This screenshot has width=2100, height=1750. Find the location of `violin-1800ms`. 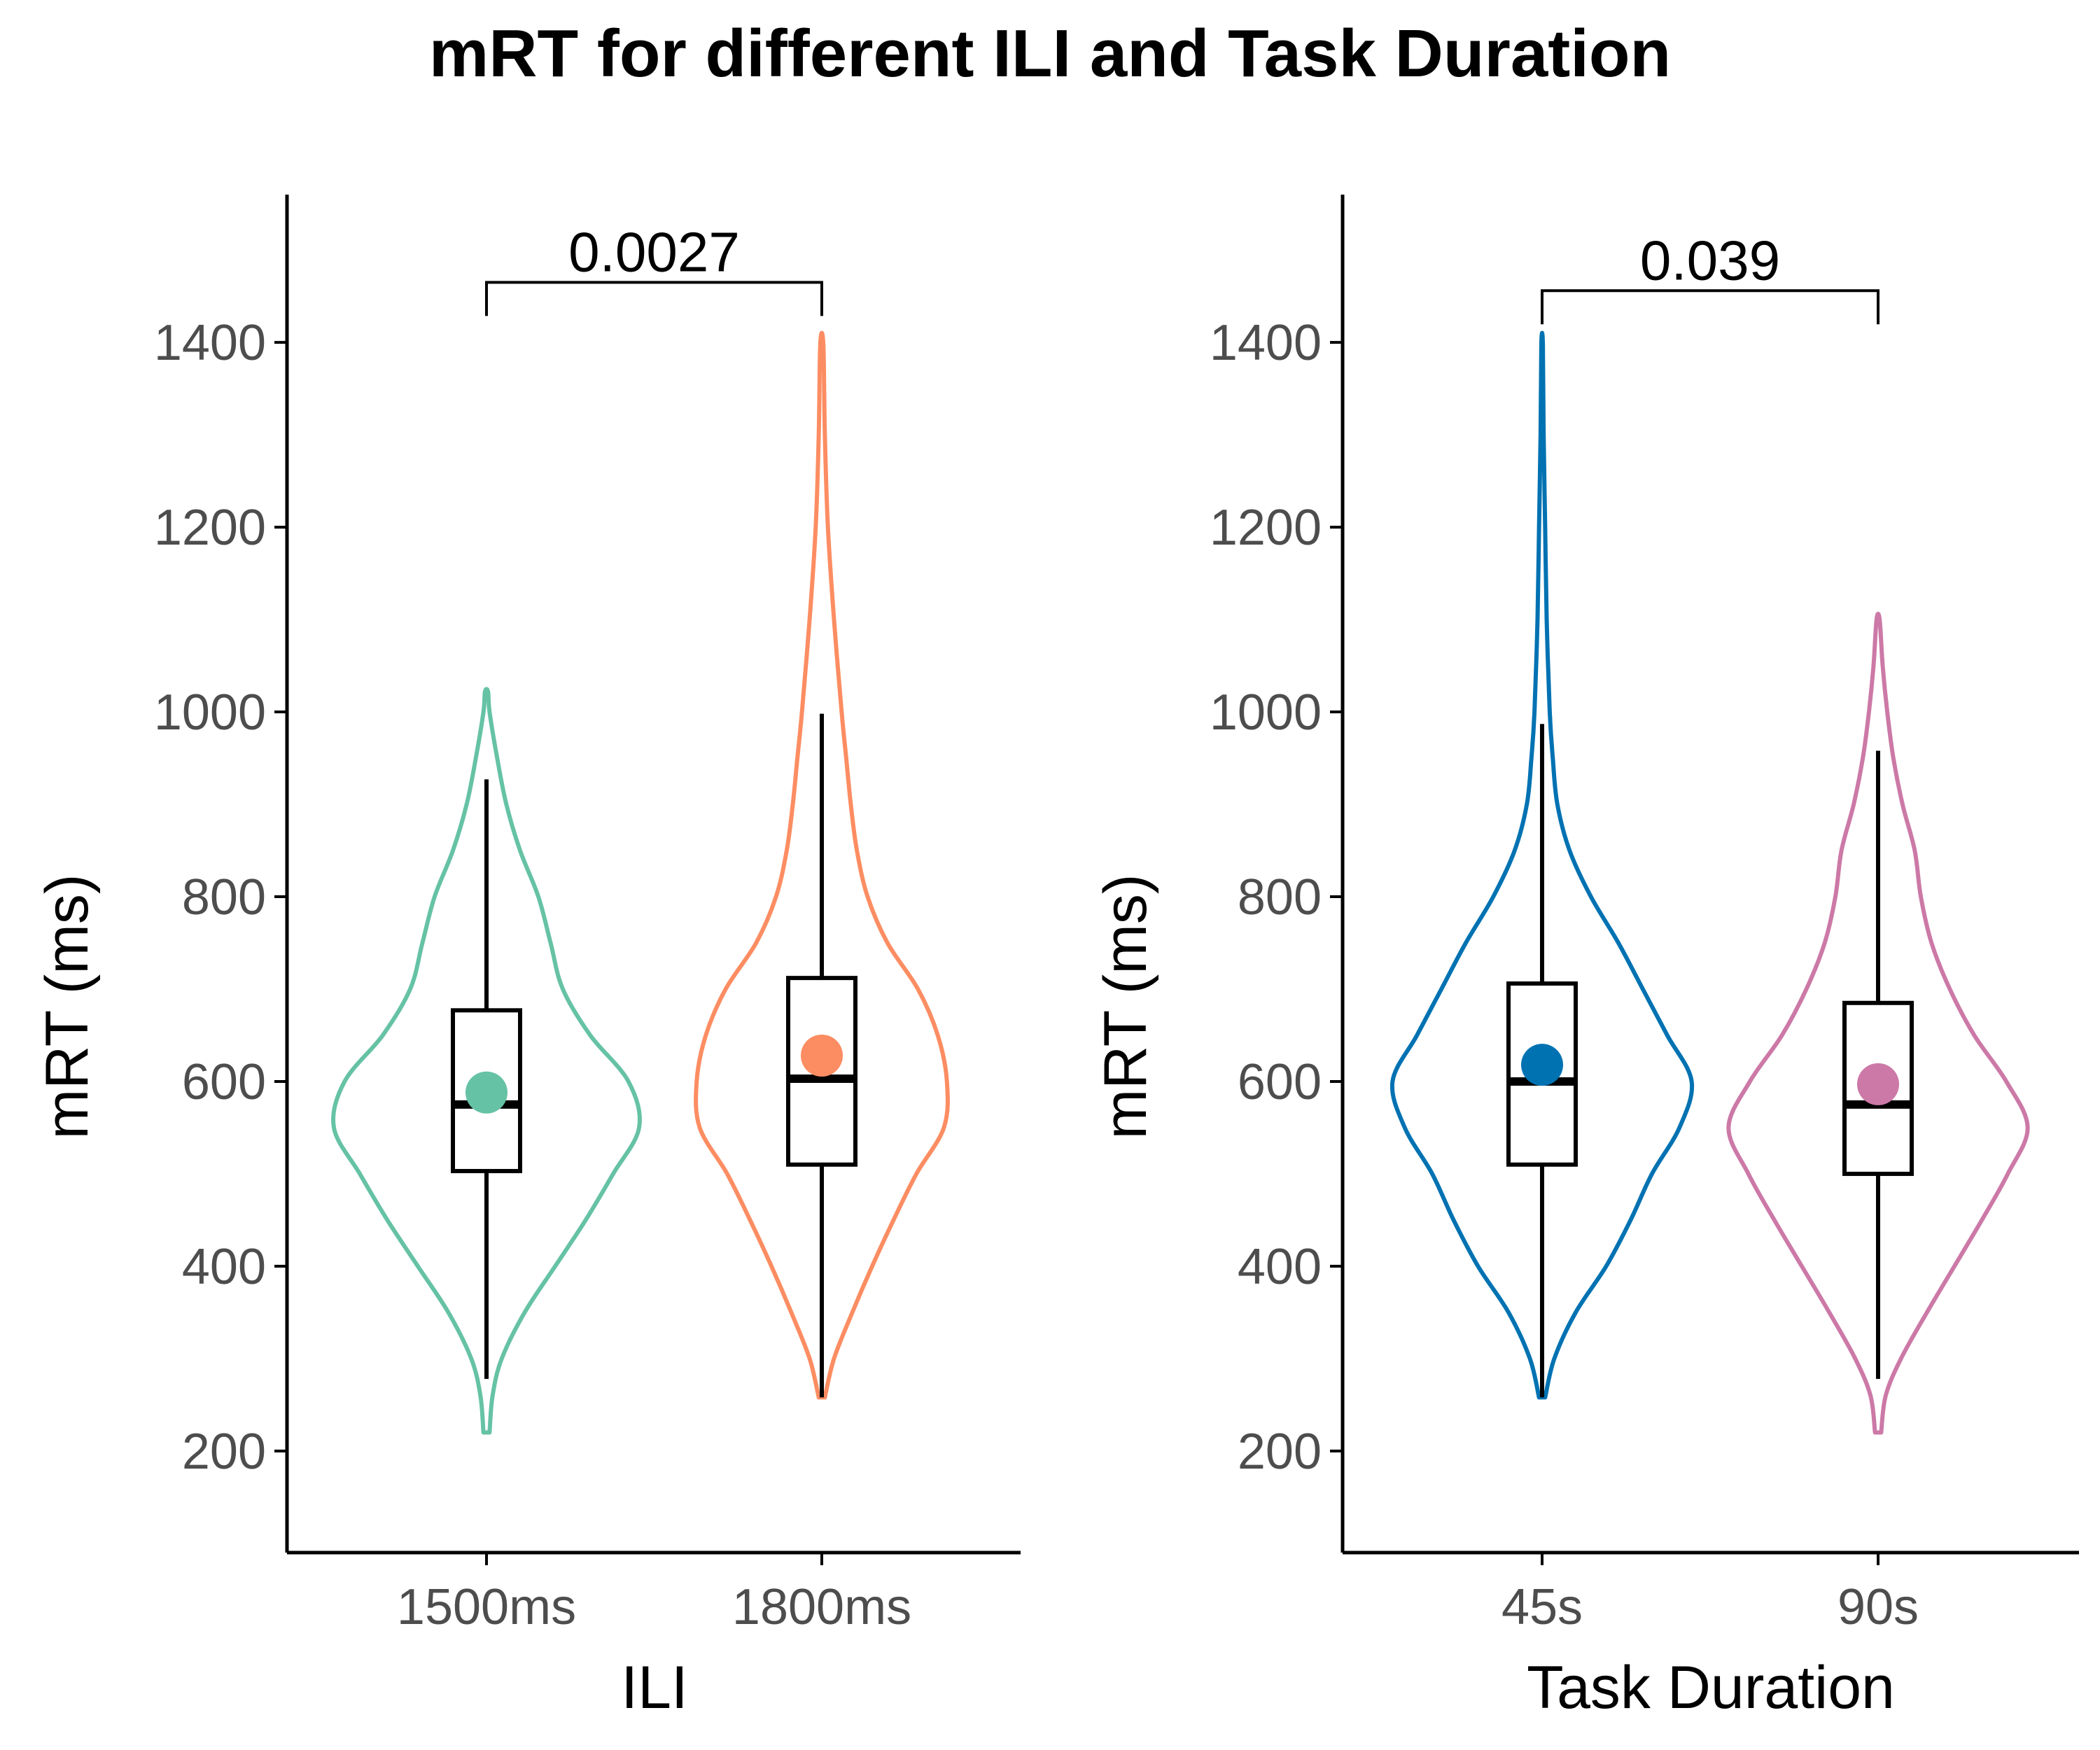

violin-1800ms is located at coordinates (822, 865).